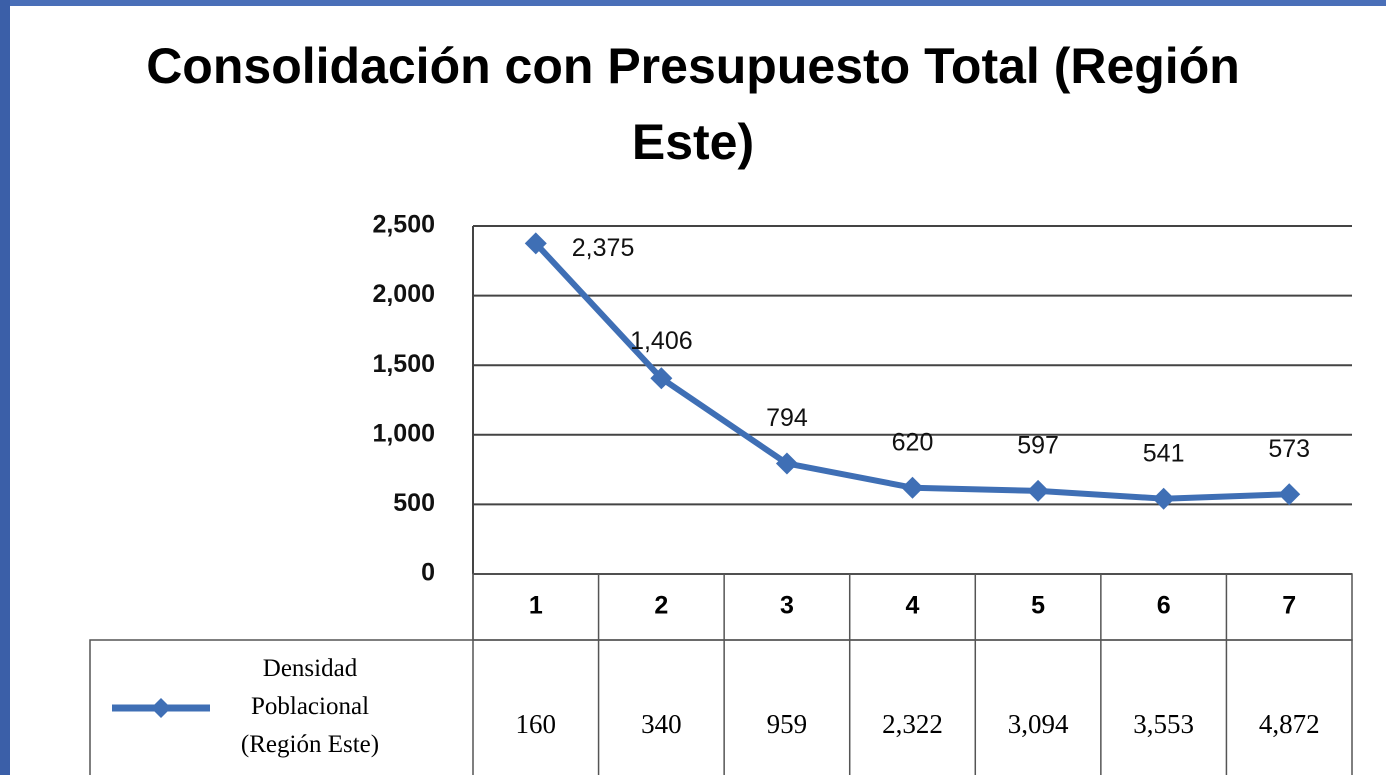 The height and width of the screenshot is (775, 1386). What do you see at coordinates (1289, 724) in the screenshot?
I see `table-cell: 4,872` at bounding box center [1289, 724].